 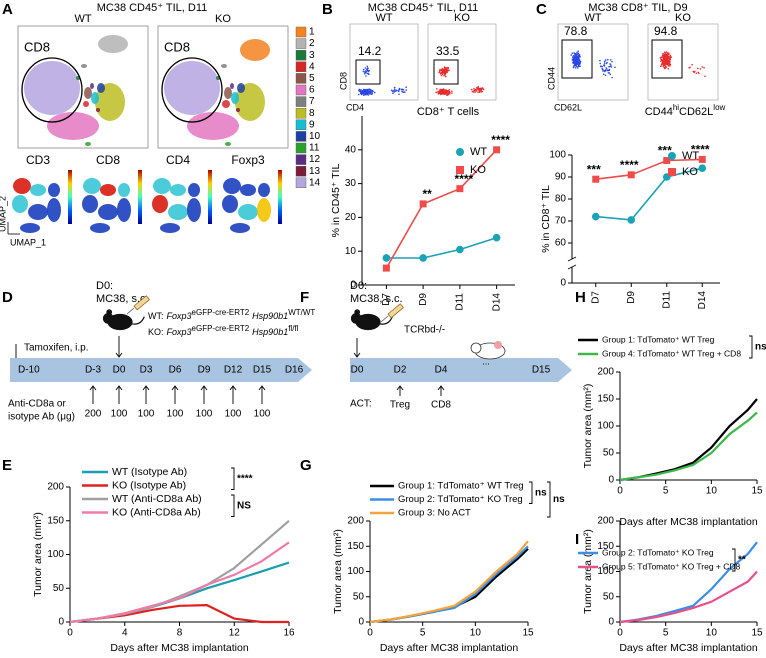 I want to click on x-axis-label: Days after MC38 implantation, so click(x=449, y=648).